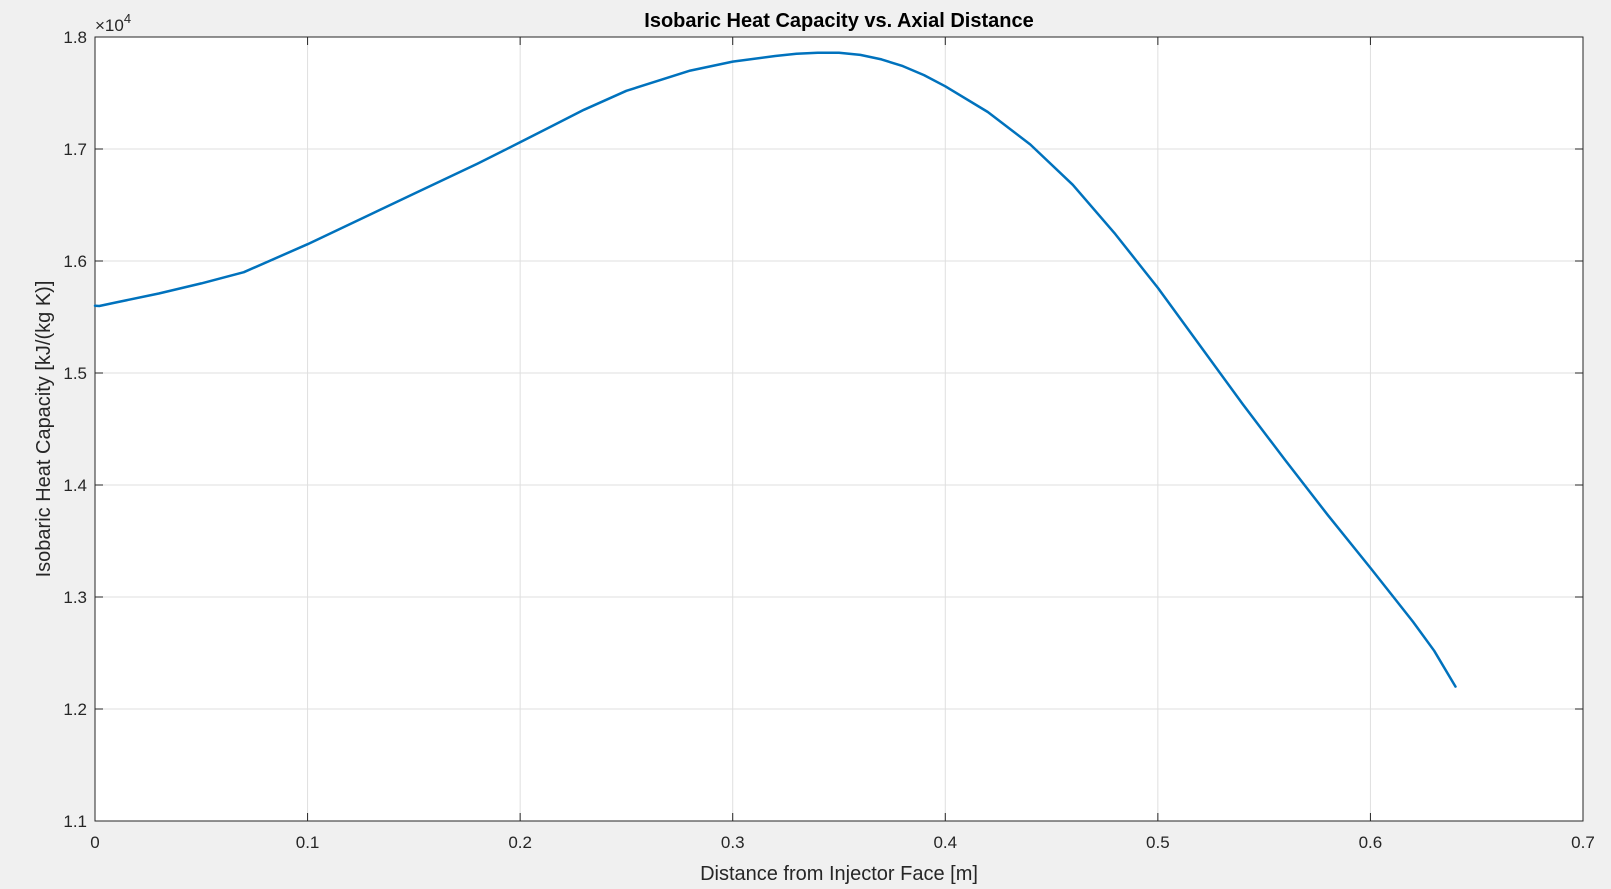 This screenshot has width=1611, height=889. What do you see at coordinates (945, 842) in the screenshot?
I see `x-tick-label: 0.4` at bounding box center [945, 842].